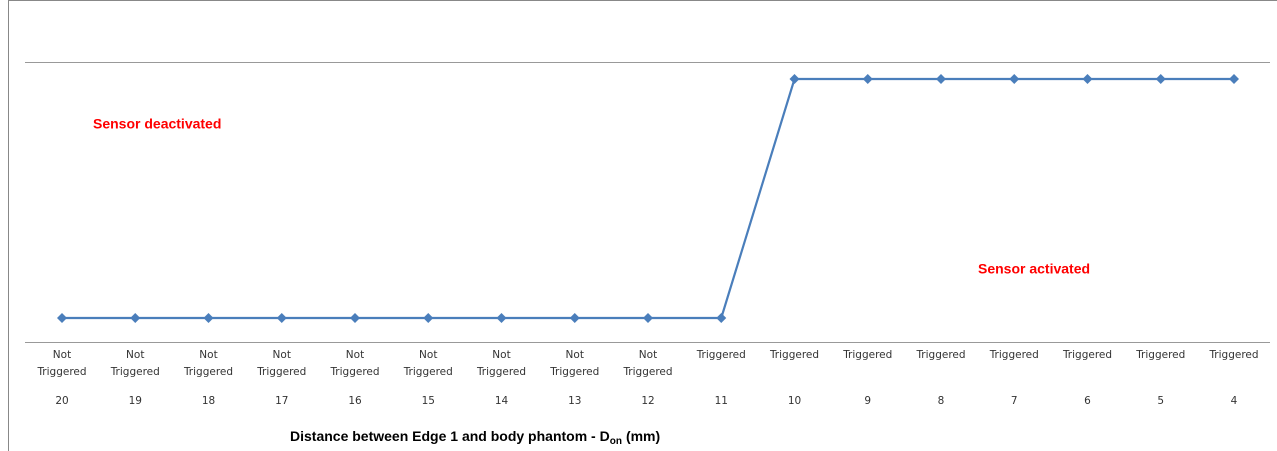  I want to click on x-tick-label: 11, so click(721, 401).